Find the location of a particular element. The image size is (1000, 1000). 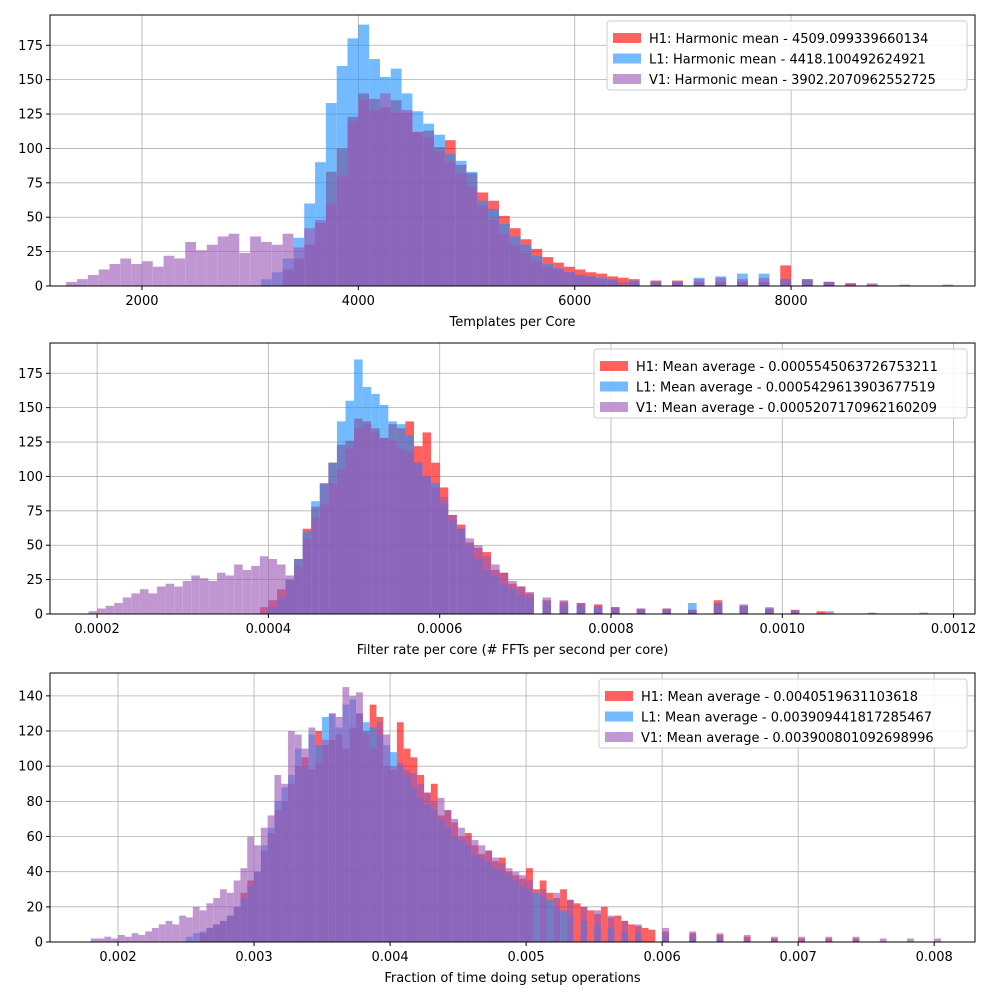

x-tick-label: 0.005 is located at coordinates (525, 957).